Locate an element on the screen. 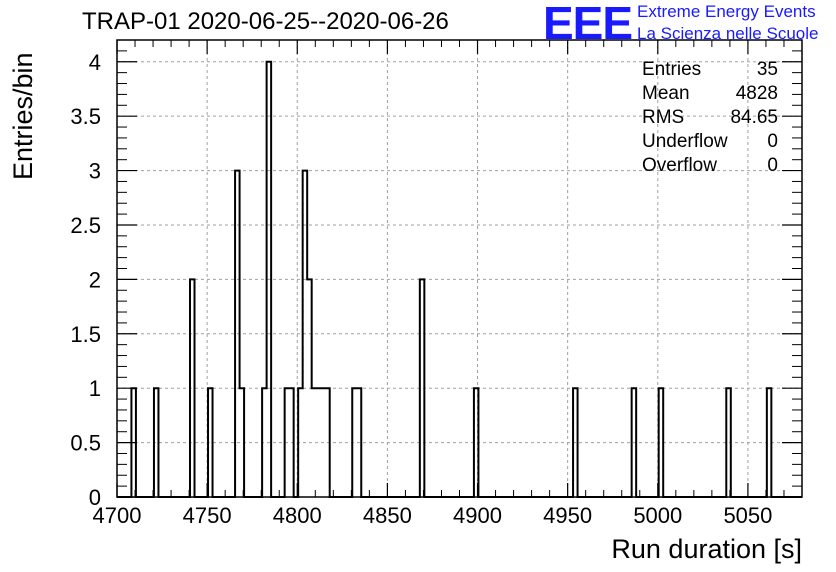 The image size is (836, 572). x-tick-label: 5050 is located at coordinates (747, 515).